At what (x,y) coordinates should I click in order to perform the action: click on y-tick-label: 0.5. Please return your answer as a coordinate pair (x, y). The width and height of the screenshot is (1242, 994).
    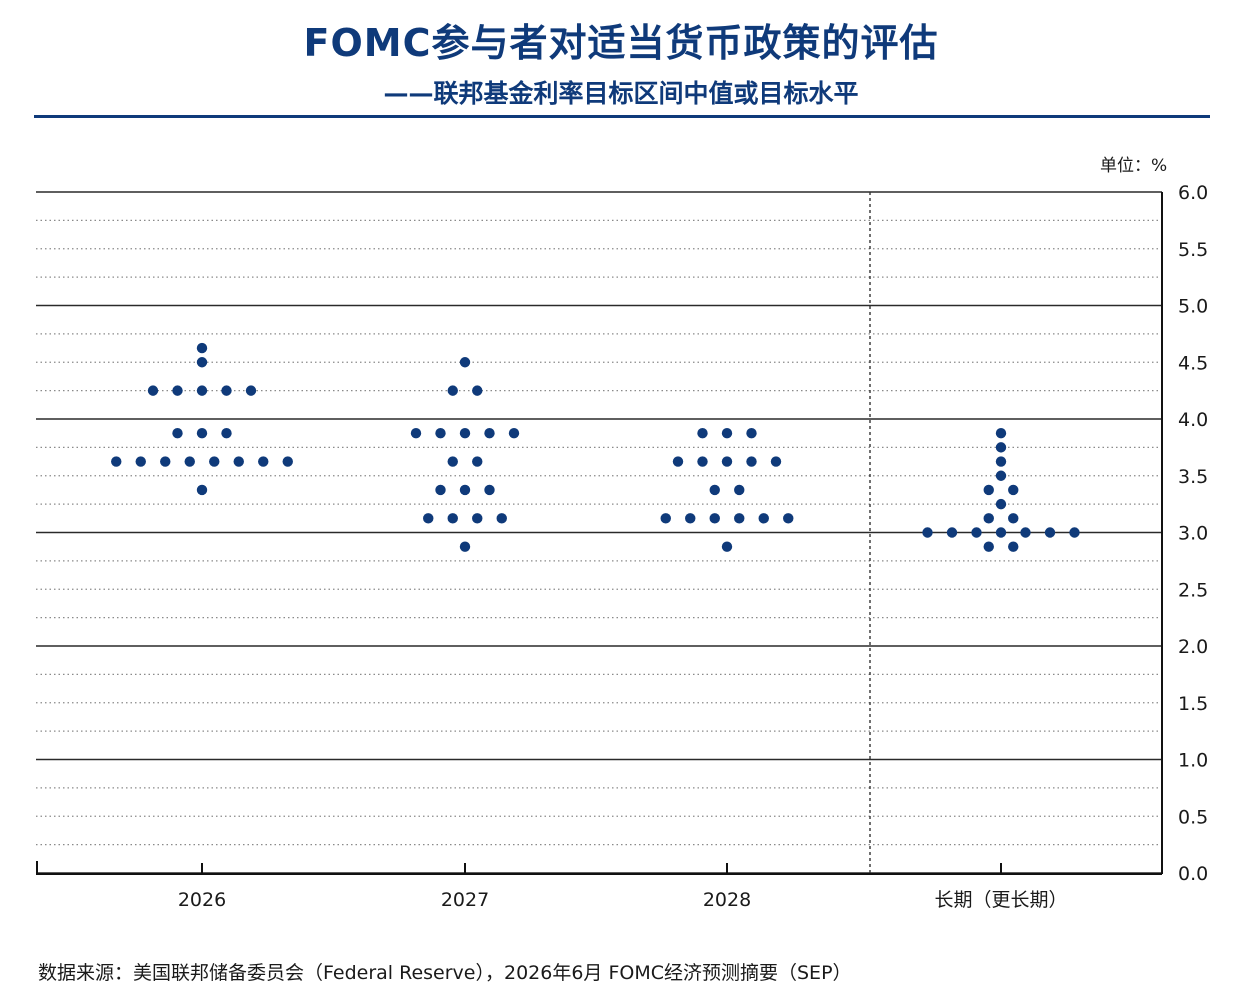
    Looking at the image, I should click on (1193, 817).